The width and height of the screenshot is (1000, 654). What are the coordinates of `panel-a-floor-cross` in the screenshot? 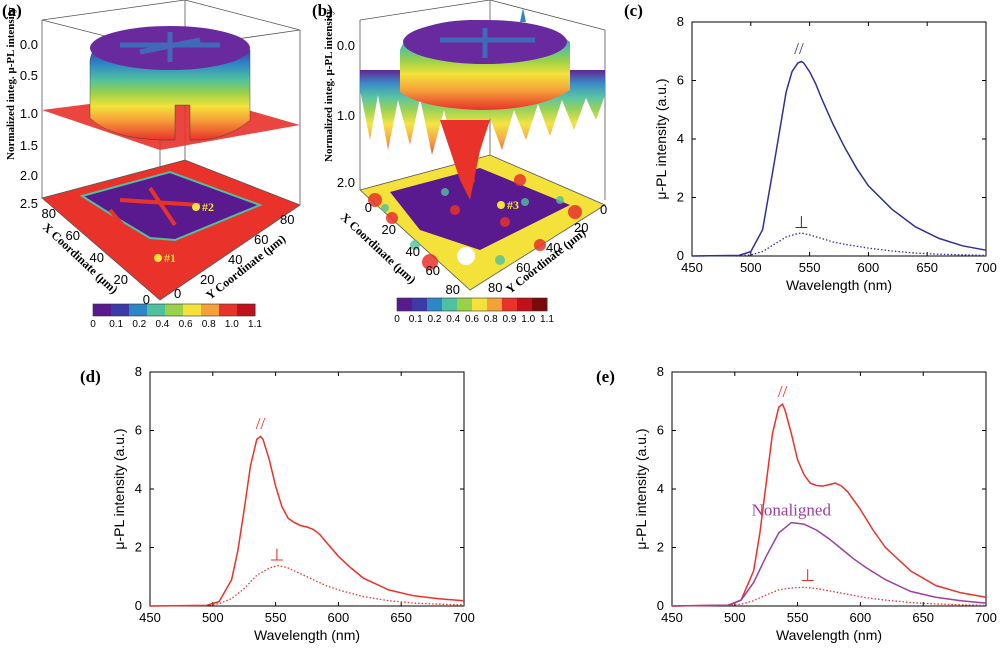 It's located at (154, 208).